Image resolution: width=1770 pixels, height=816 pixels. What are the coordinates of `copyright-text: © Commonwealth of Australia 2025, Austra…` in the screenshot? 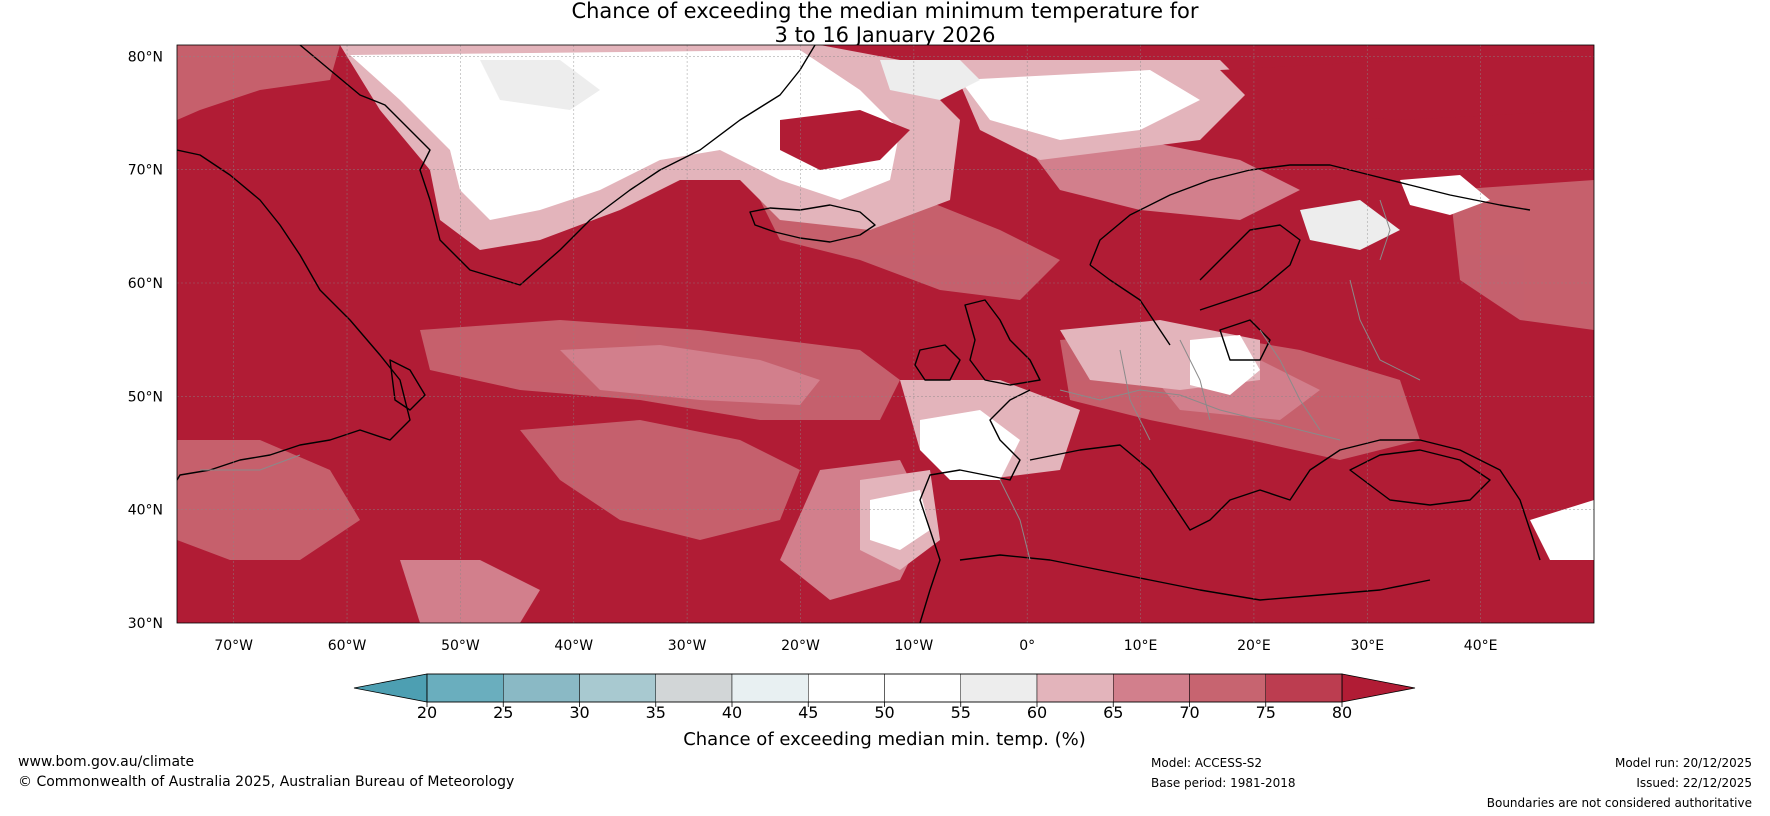 It's located at (266, 782).